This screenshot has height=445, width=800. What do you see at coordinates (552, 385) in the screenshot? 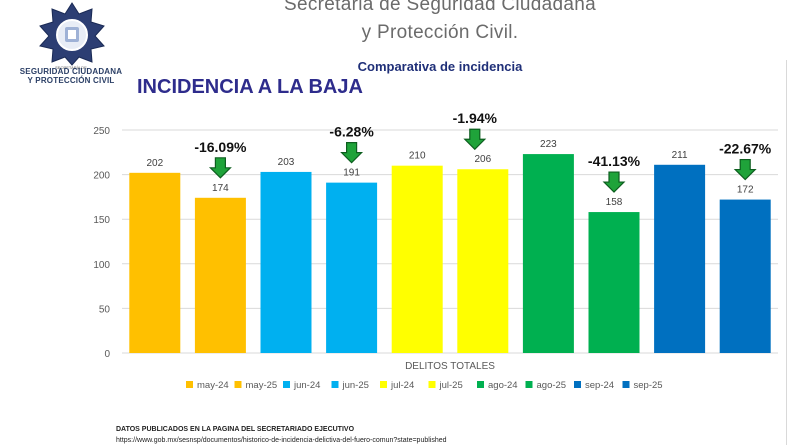
I see `legend-entry: ago-25` at bounding box center [552, 385].